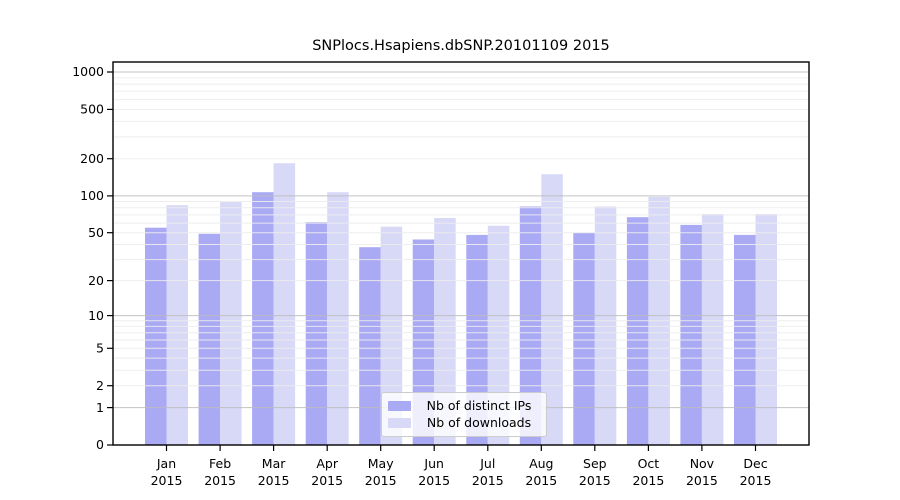 The height and width of the screenshot is (500, 900). Describe the element at coordinates (284, 304) in the screenshot. I see `bar-nb-of-downloads-mar` at that location.